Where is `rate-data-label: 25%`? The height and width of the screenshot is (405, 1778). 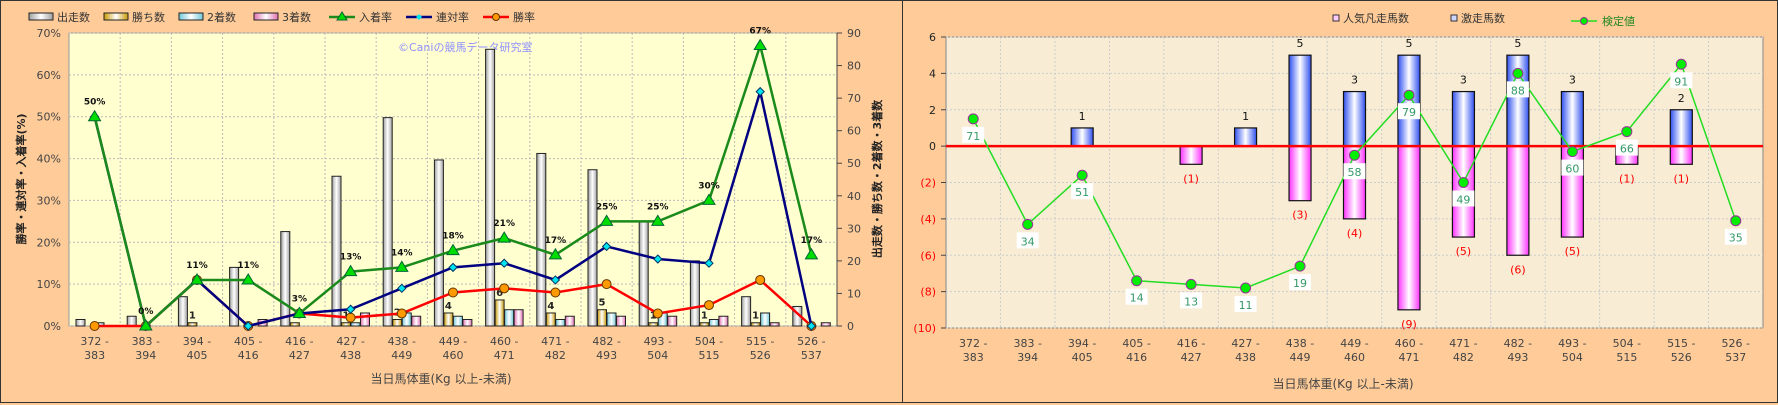
rate-data-label: 25% is located at coordinates (658, 207).